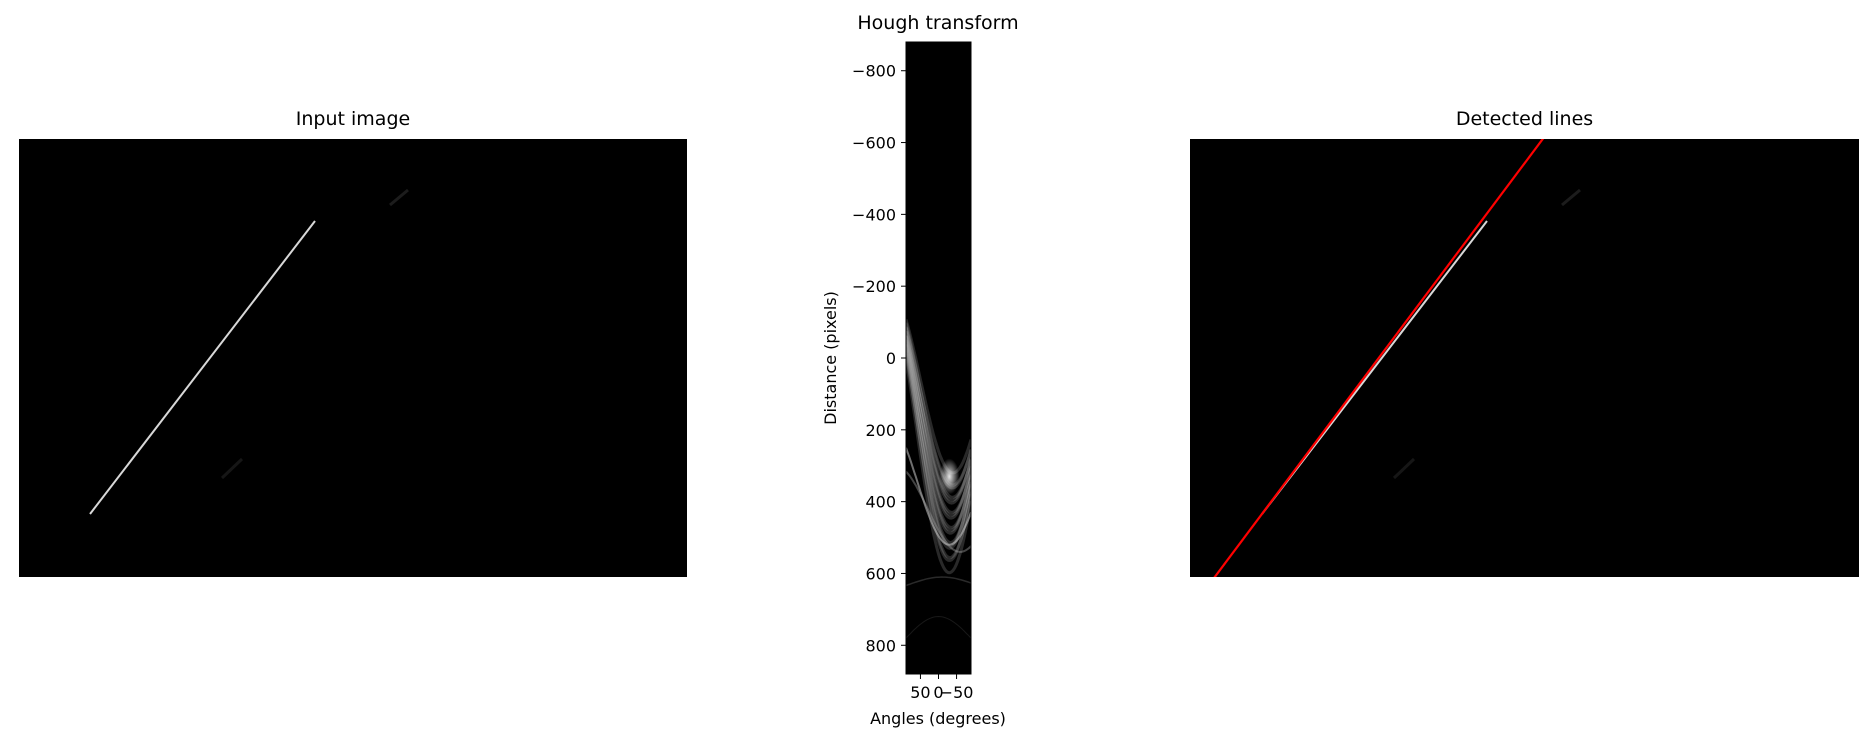  I want to click on hough-x-tick-label: 50, so click(920, 692).